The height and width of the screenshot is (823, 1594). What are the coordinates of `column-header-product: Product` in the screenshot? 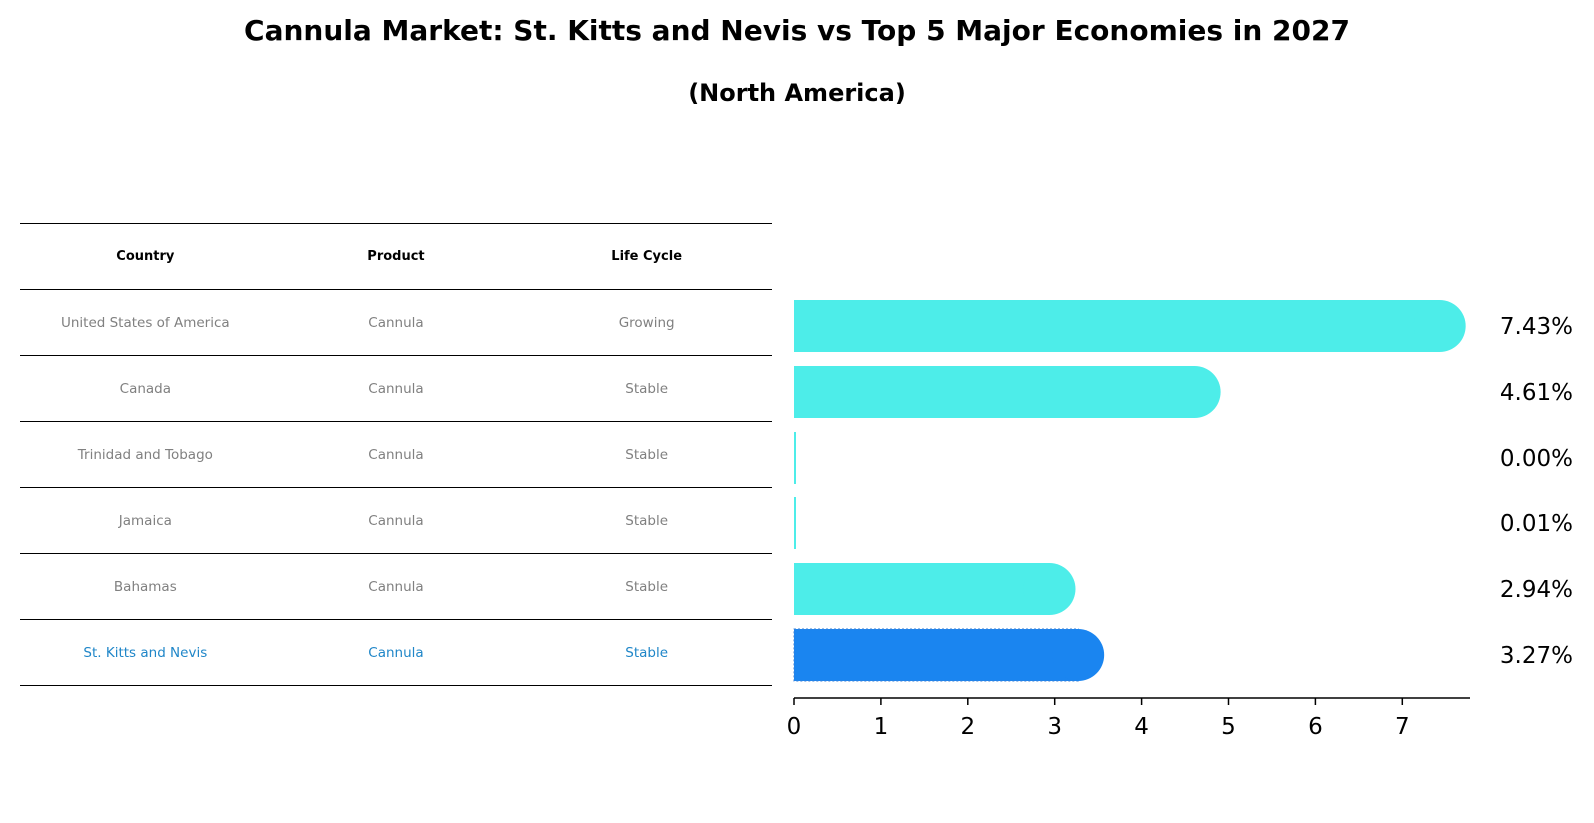 It's located at (396, 256).